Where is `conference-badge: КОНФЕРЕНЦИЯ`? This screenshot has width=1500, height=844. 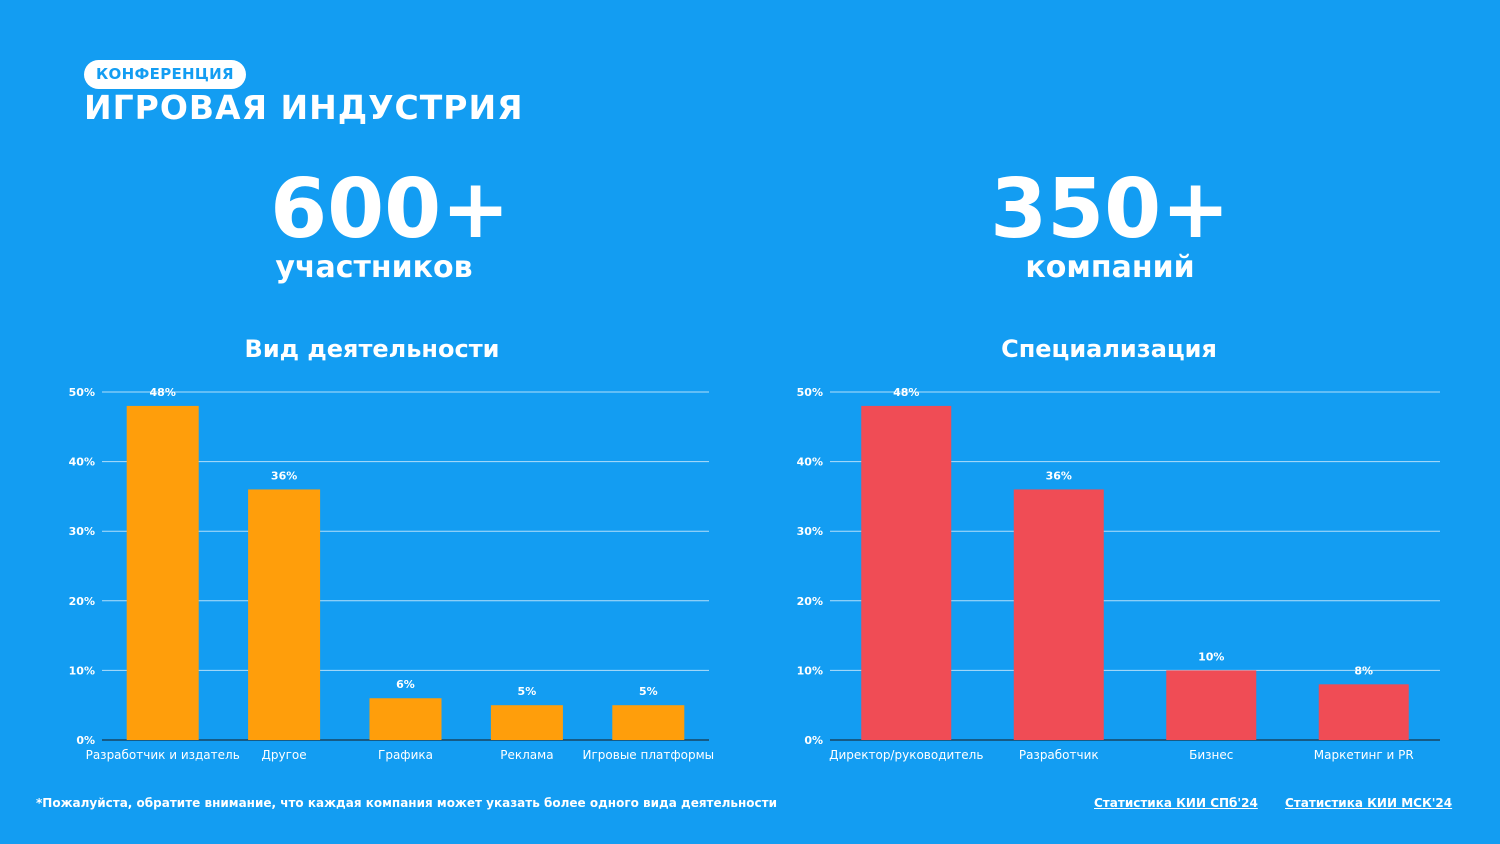 conference-badge: КОНФЕРЕНЦИЯ is located at coordinates (165, 74).